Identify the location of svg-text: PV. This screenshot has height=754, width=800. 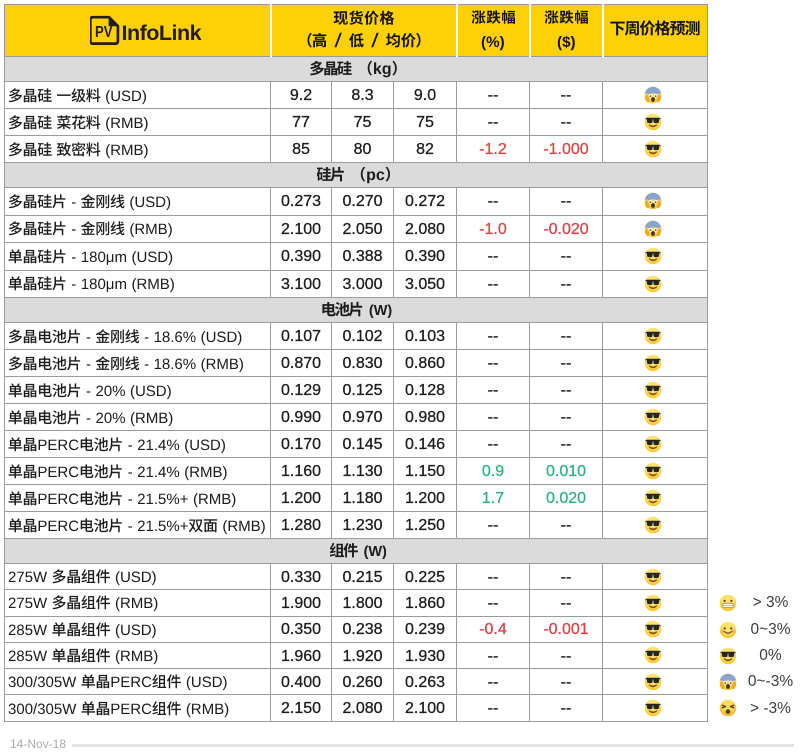
(104, 32).